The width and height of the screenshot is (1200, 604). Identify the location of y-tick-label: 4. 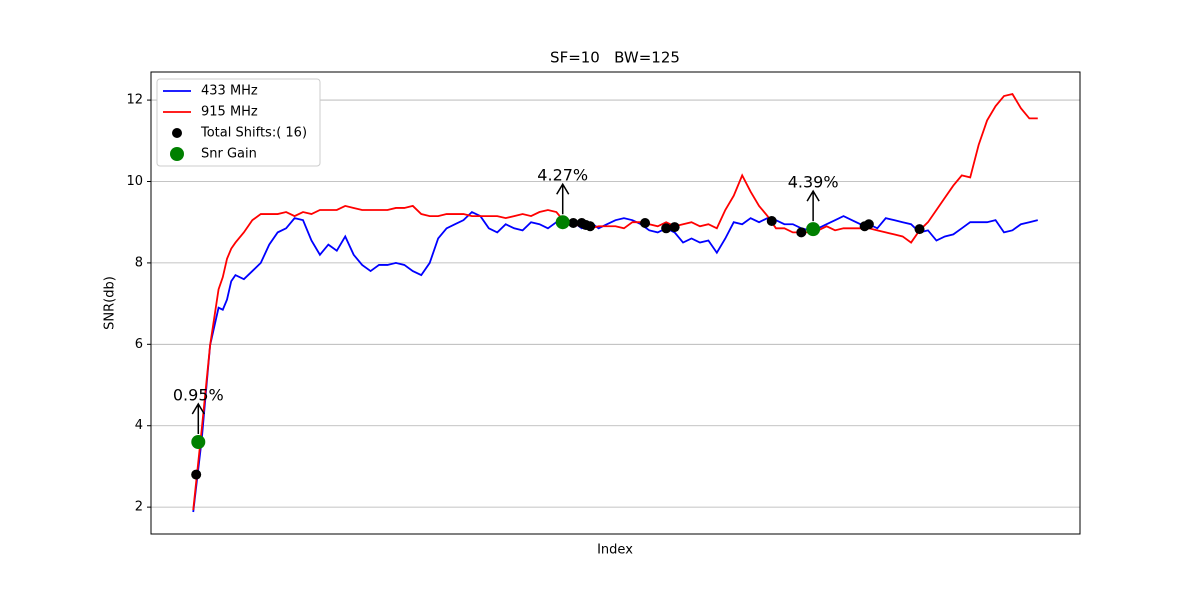
(139, 425).